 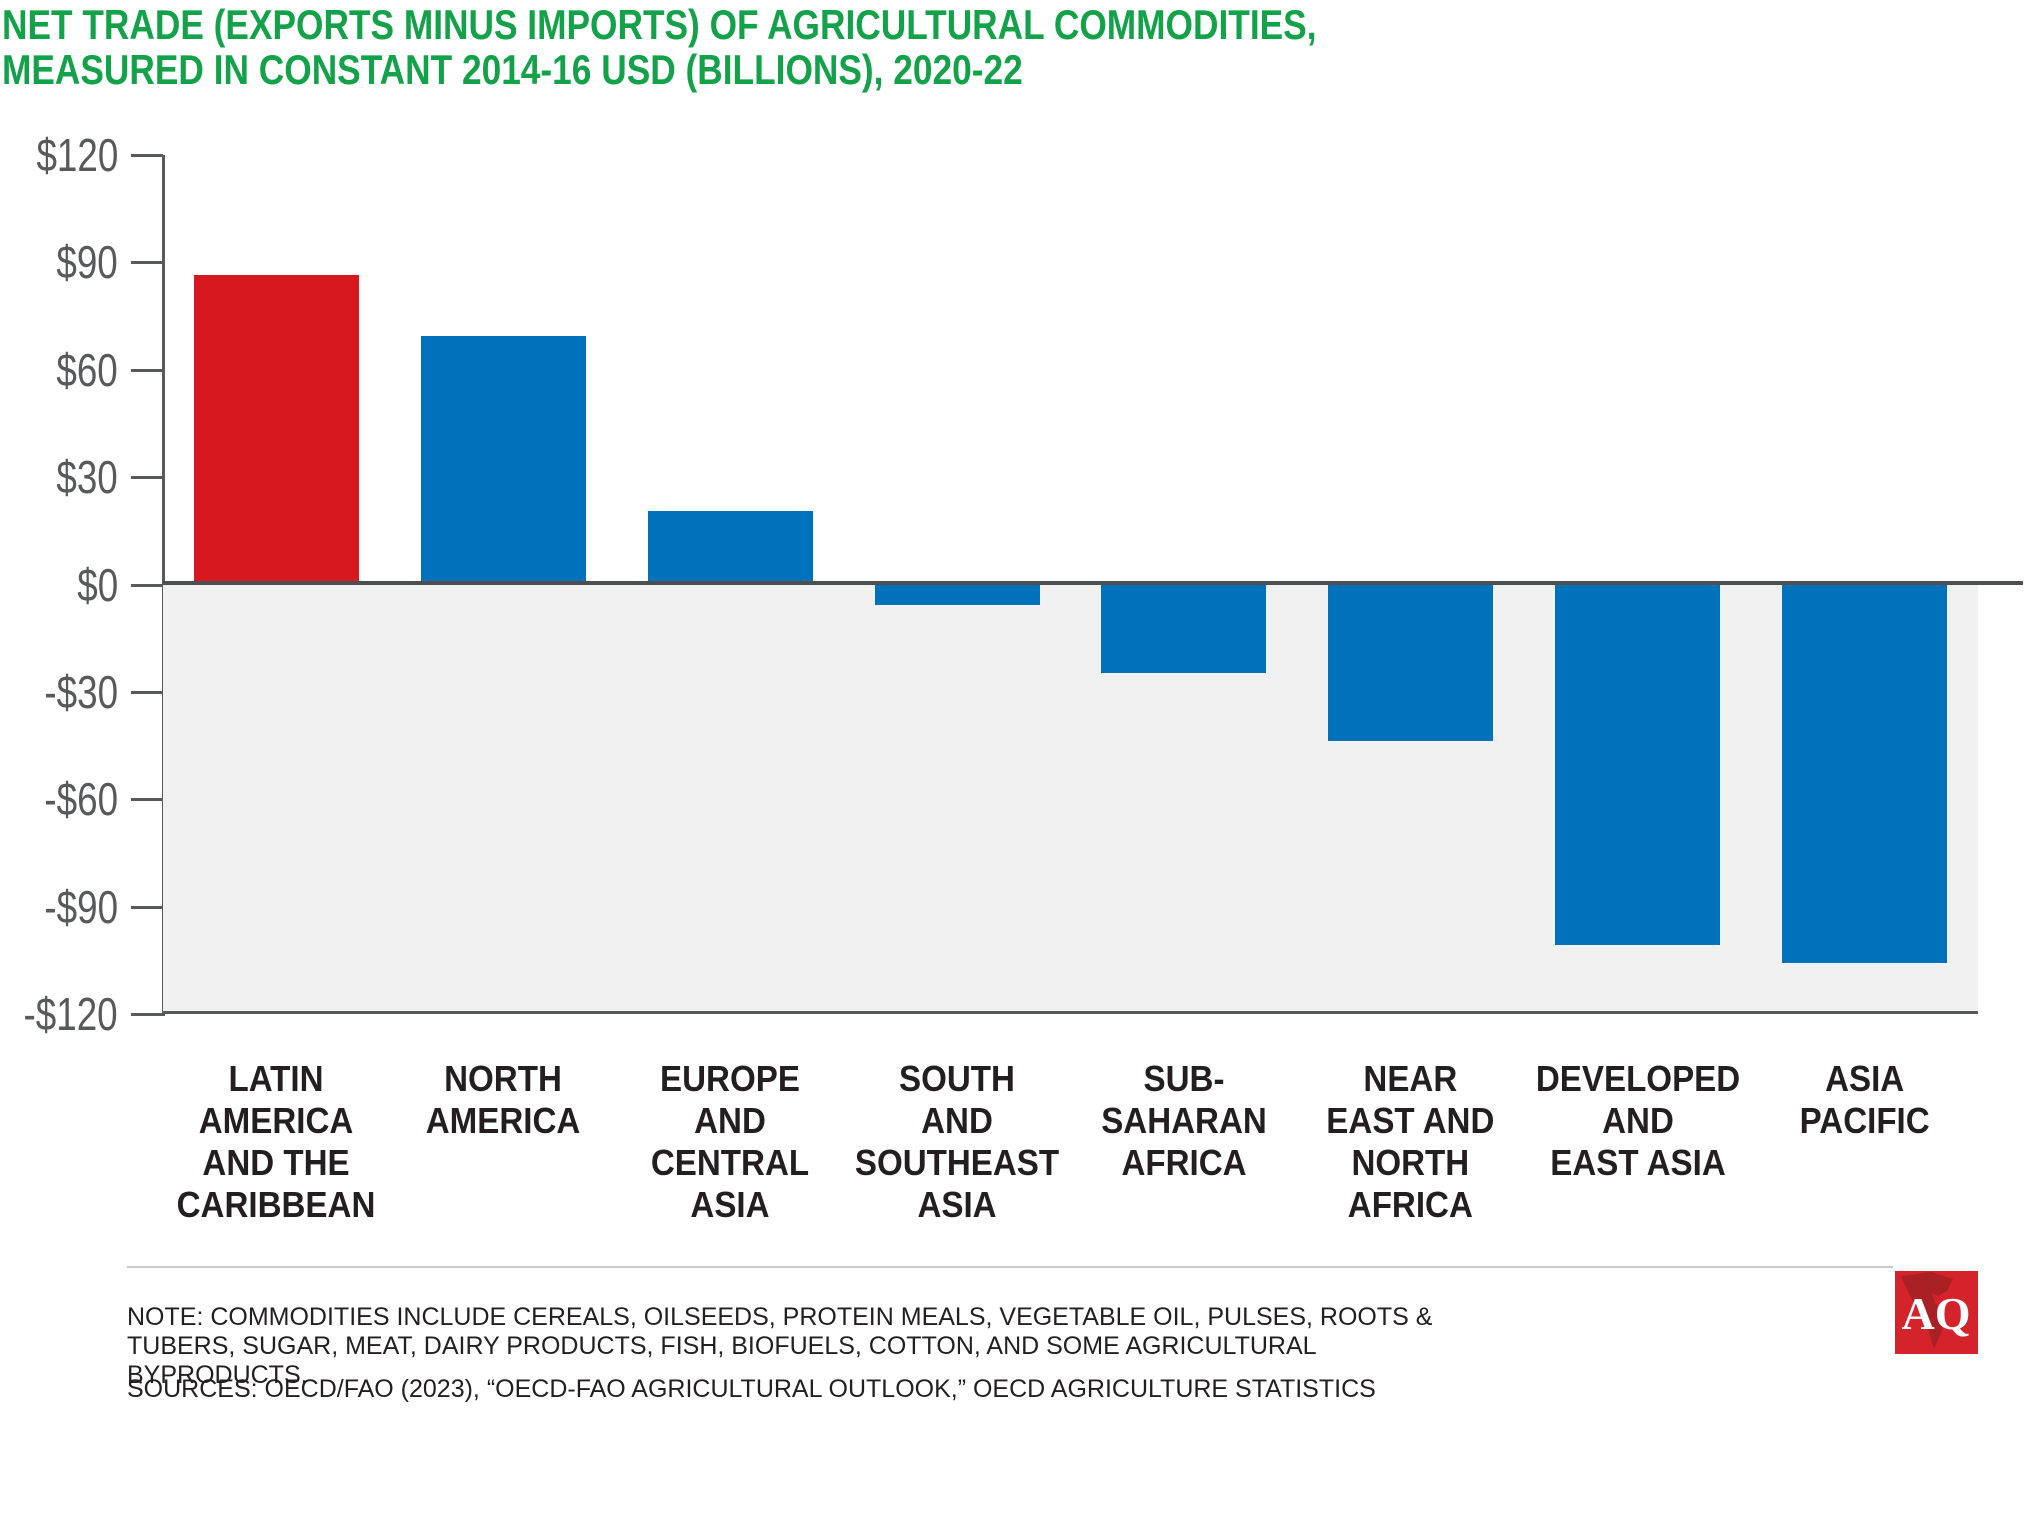 What do you see at coordinates (276, 1141) in the screenshot?
I see `category-label: LATIN AMERICA AND THE CARIBBEAN` at bounding box center [276, 1141].